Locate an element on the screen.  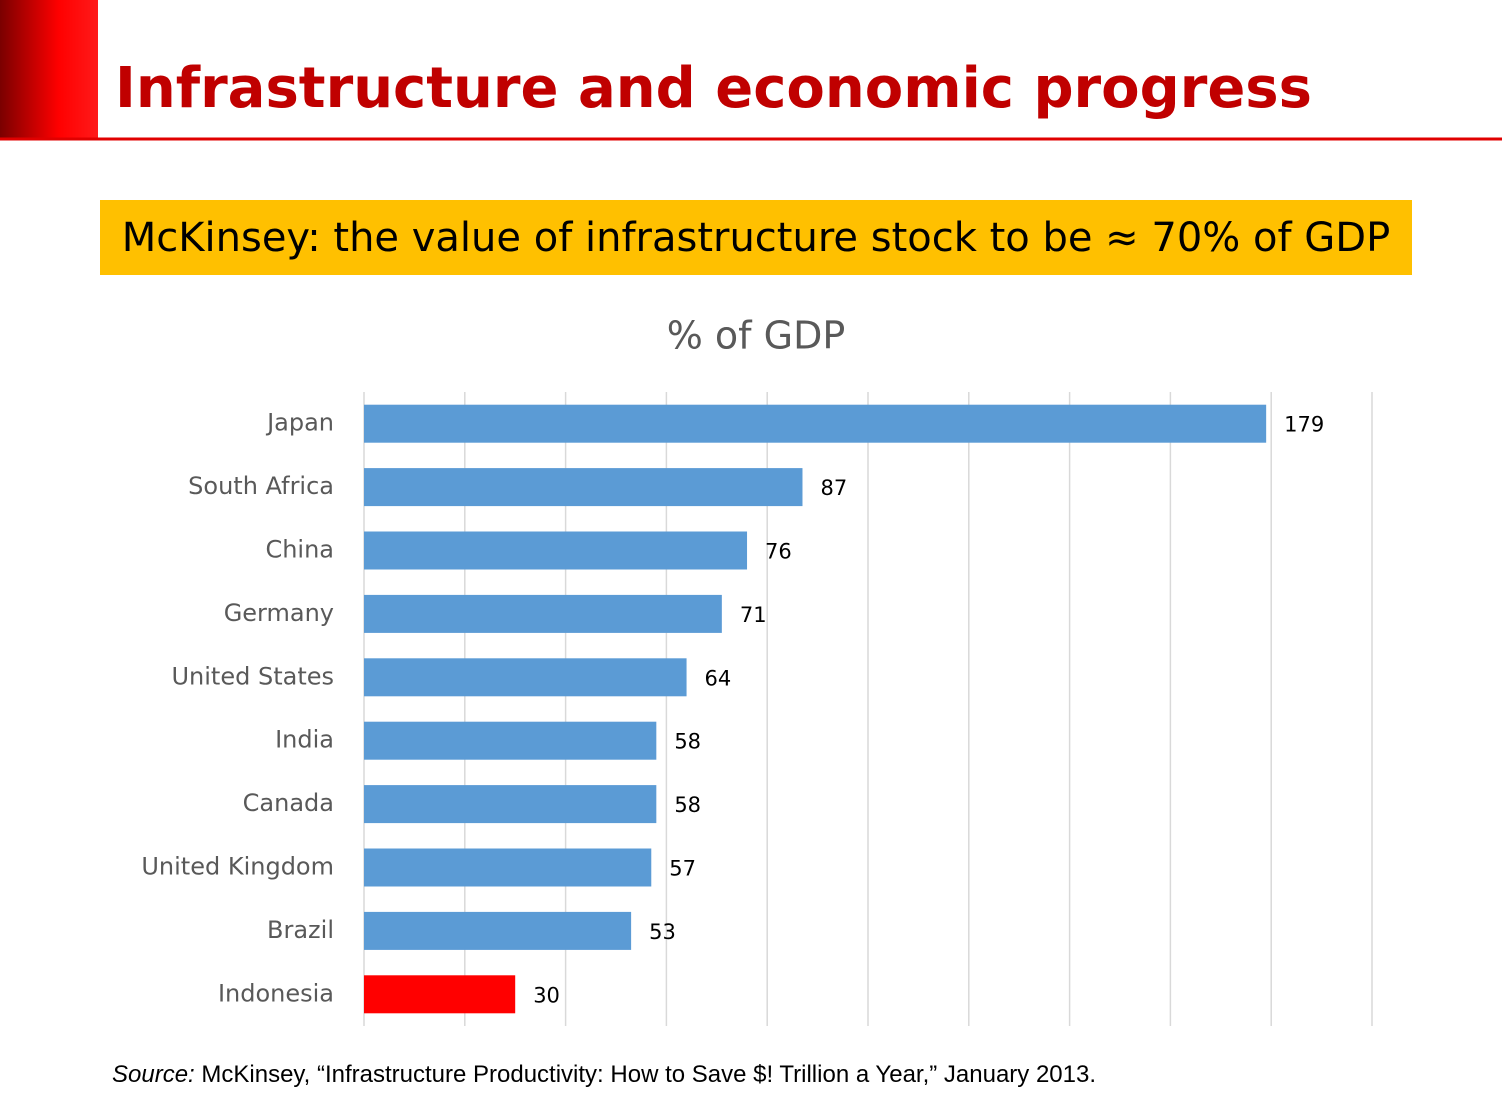
value-label: 53 is located at coordinates (662, 932).